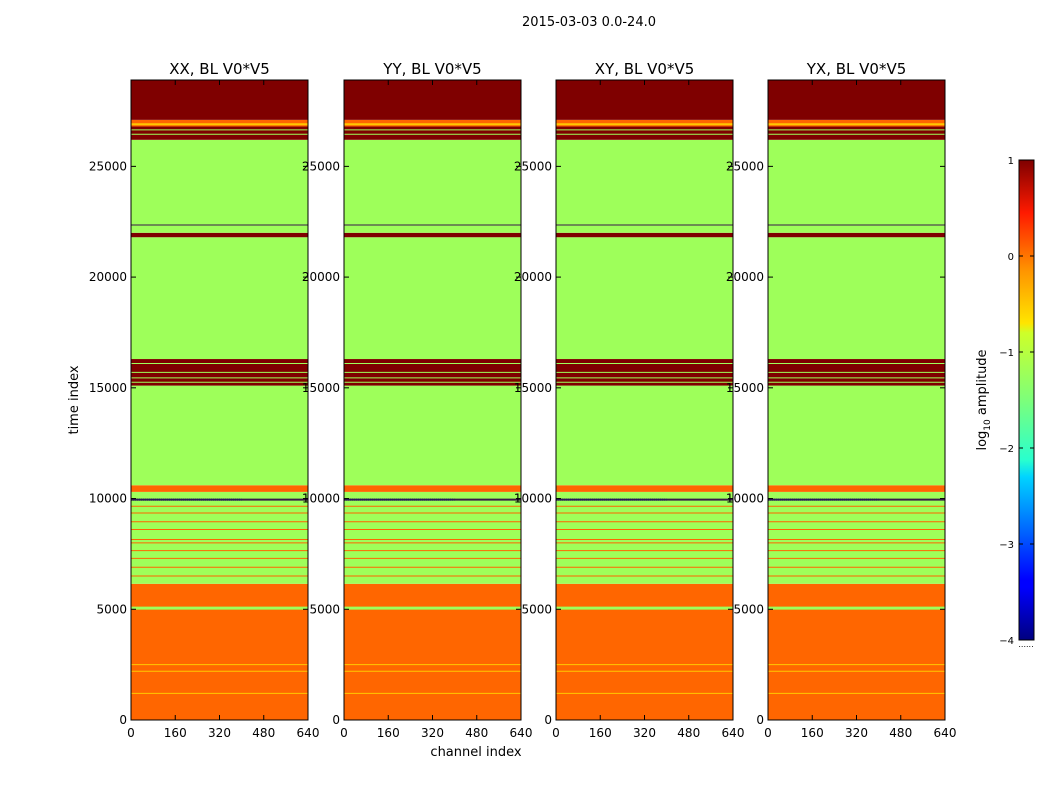 This screenshot has width=1050, height=800. What do you see at coordinates (1006, 353) in the screenshot?
I see `colorbar-tick-label: −1` at bounding box center [1006, 353].